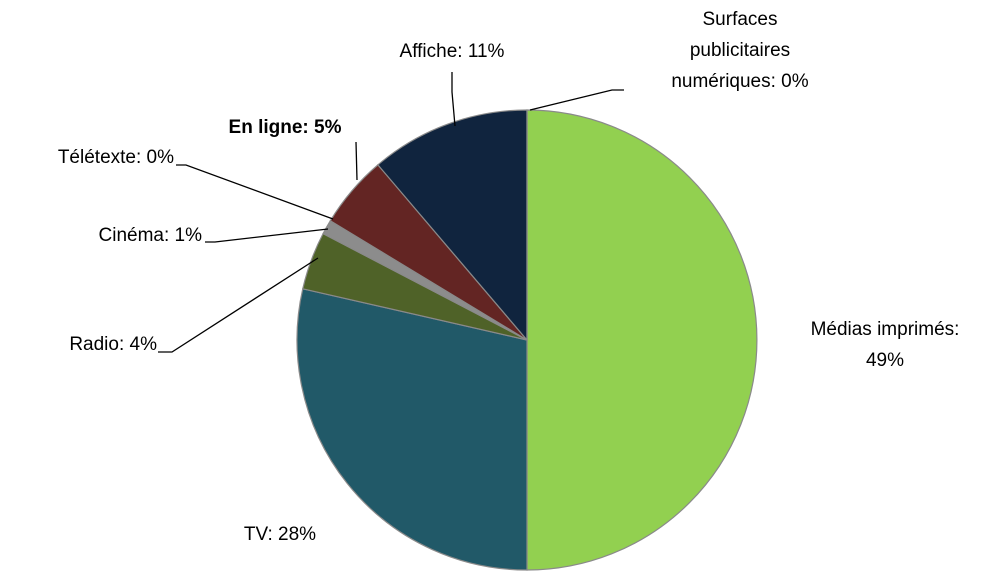 This screenshot has height=571, width=994. Describe the element at coordinates (115, 157) in the screenshot. I see `data-label: Télétexte: 0%` at that location.